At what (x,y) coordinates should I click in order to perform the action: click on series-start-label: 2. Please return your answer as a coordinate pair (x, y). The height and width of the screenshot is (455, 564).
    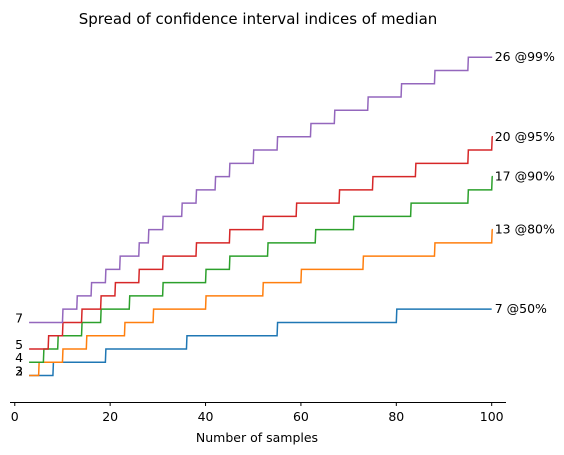
    Looking at the image, I should click on (19, 370).